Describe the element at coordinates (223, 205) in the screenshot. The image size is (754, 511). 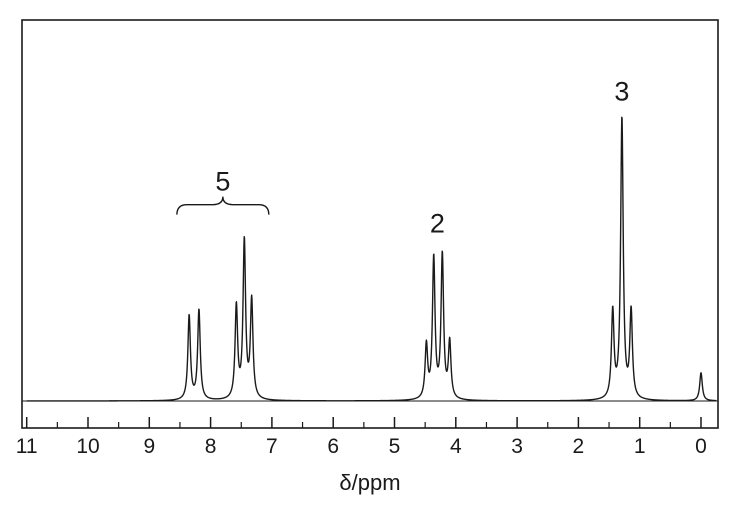
I see `peak-group-bracket` at that location.